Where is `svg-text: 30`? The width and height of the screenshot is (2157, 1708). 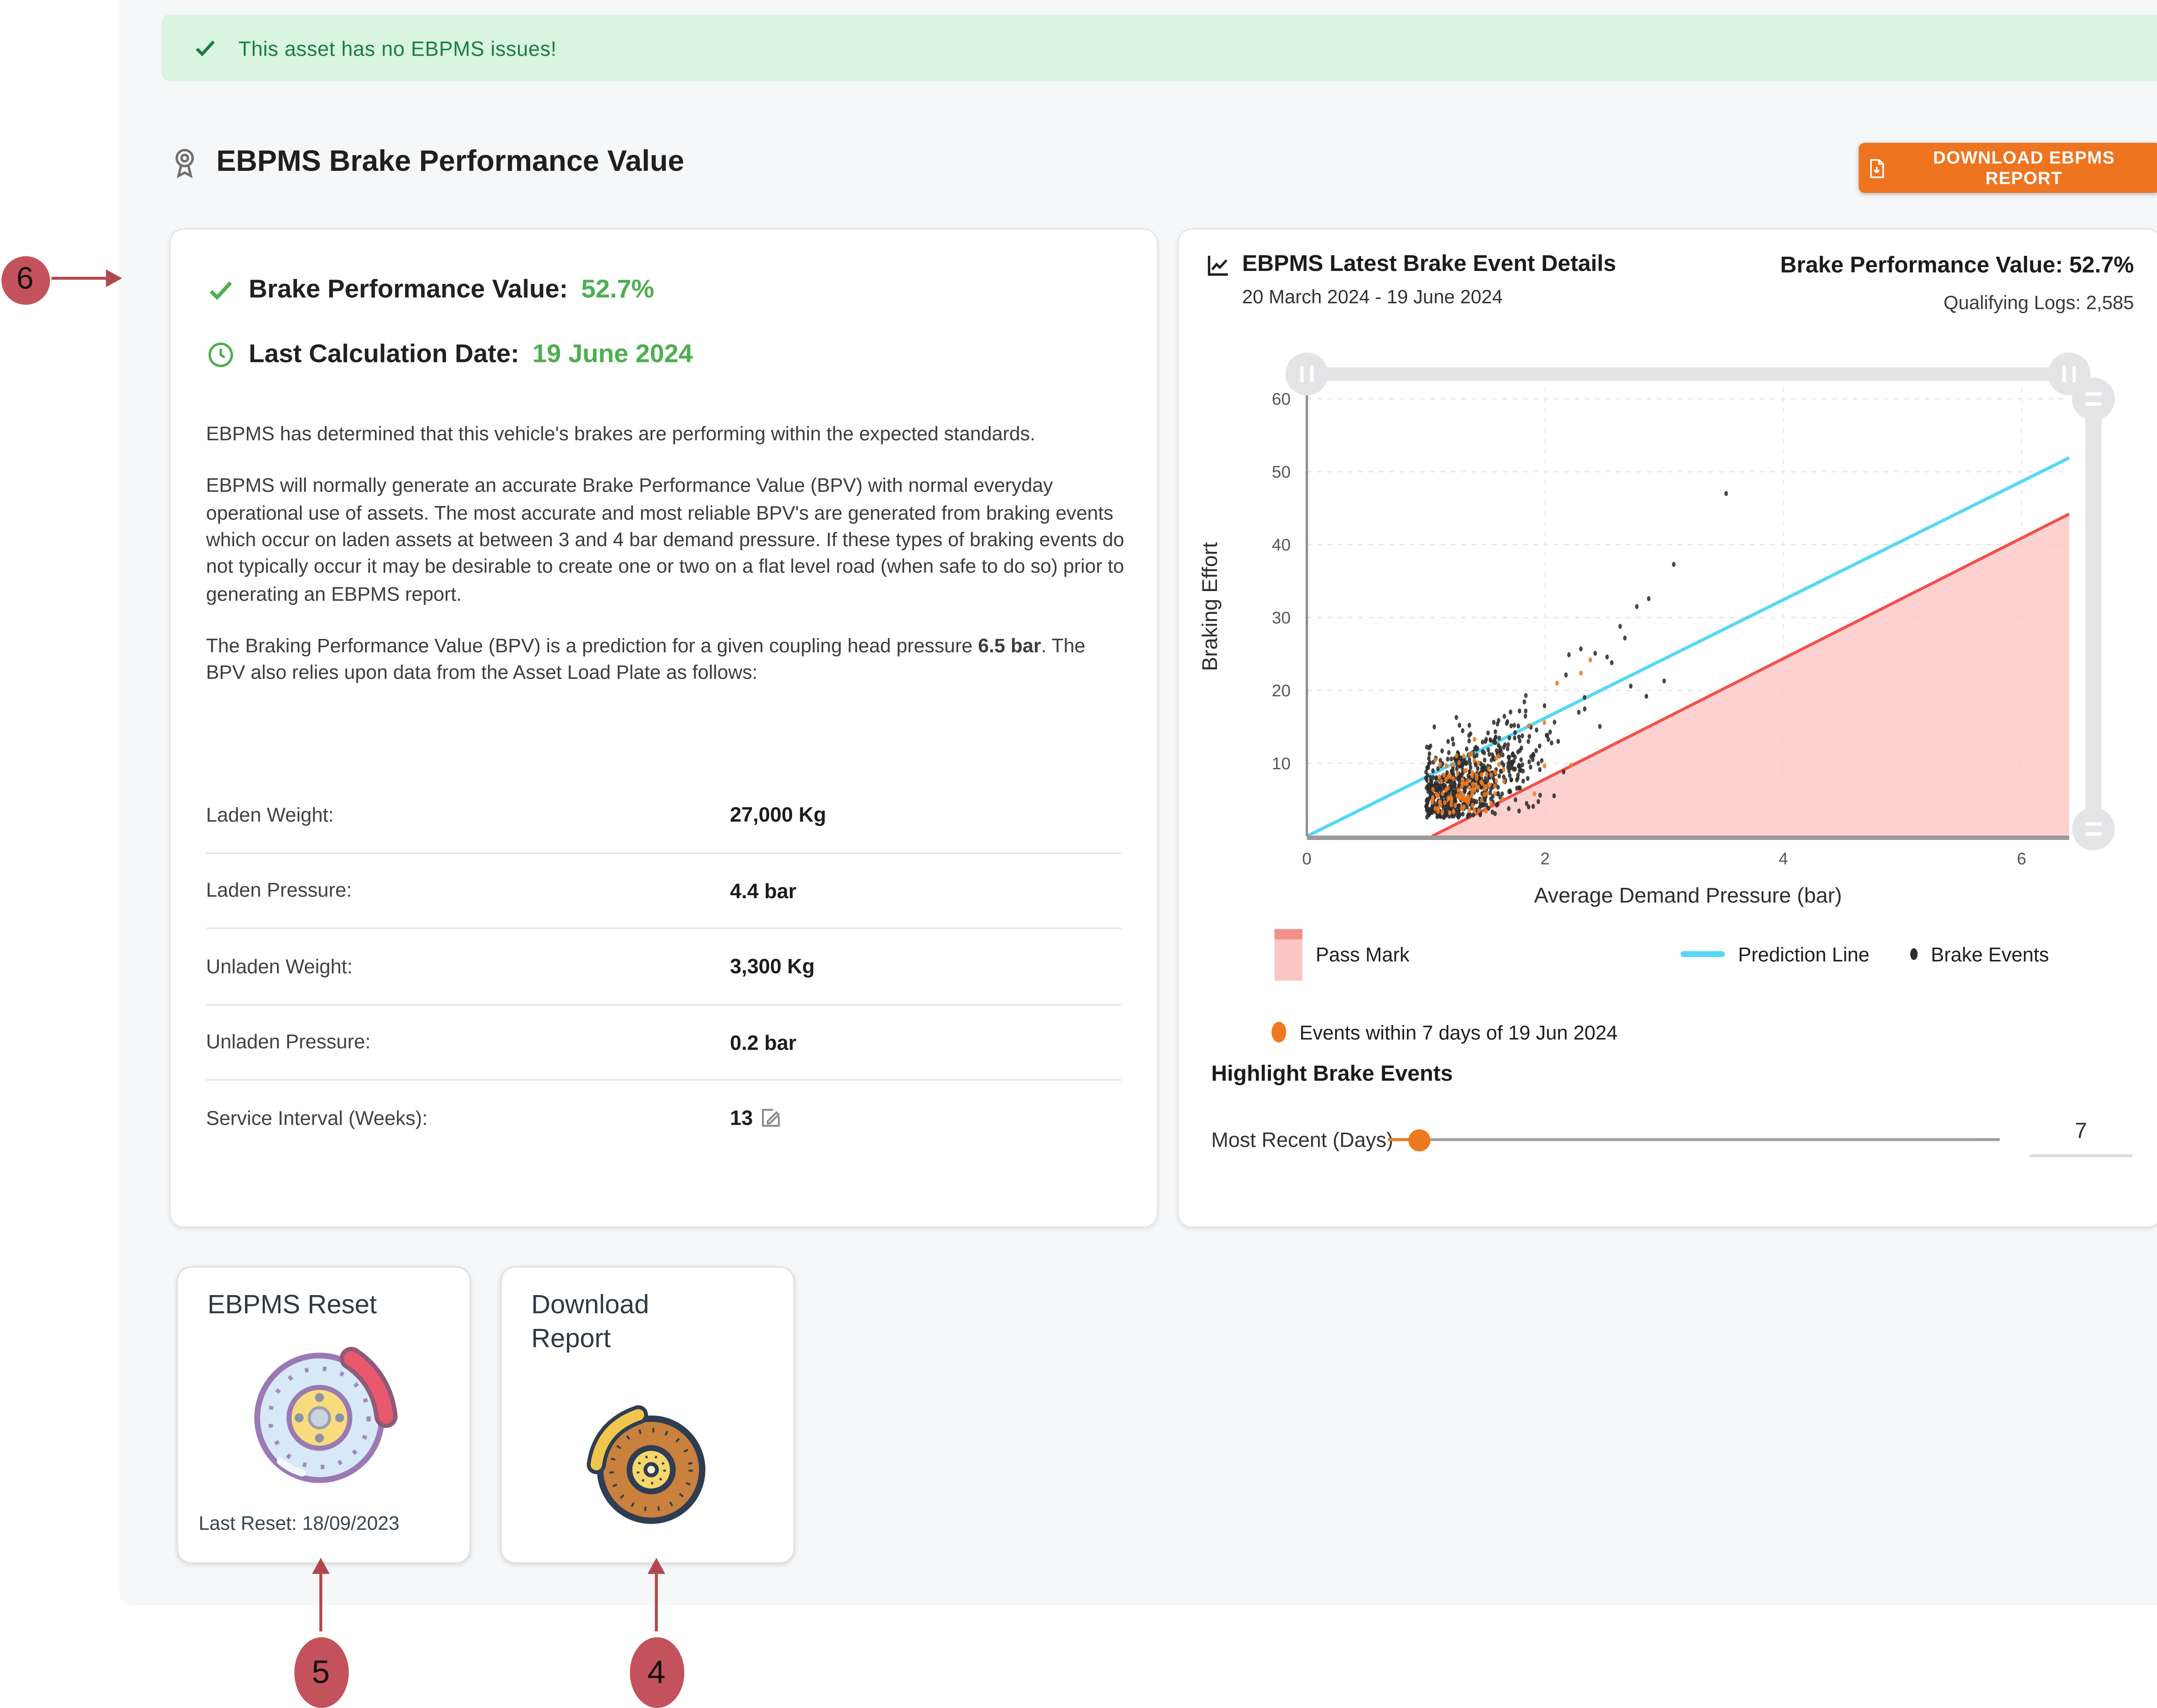 svg-text: 30 is located at coordinates (1281, 617).